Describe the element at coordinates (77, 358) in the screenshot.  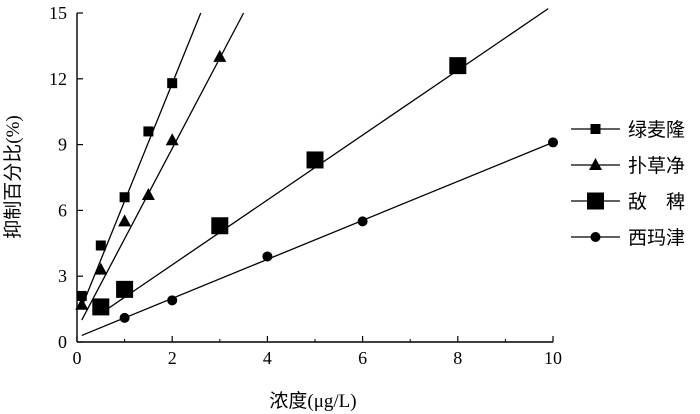
I see `x-tick-label: 0` at that location.